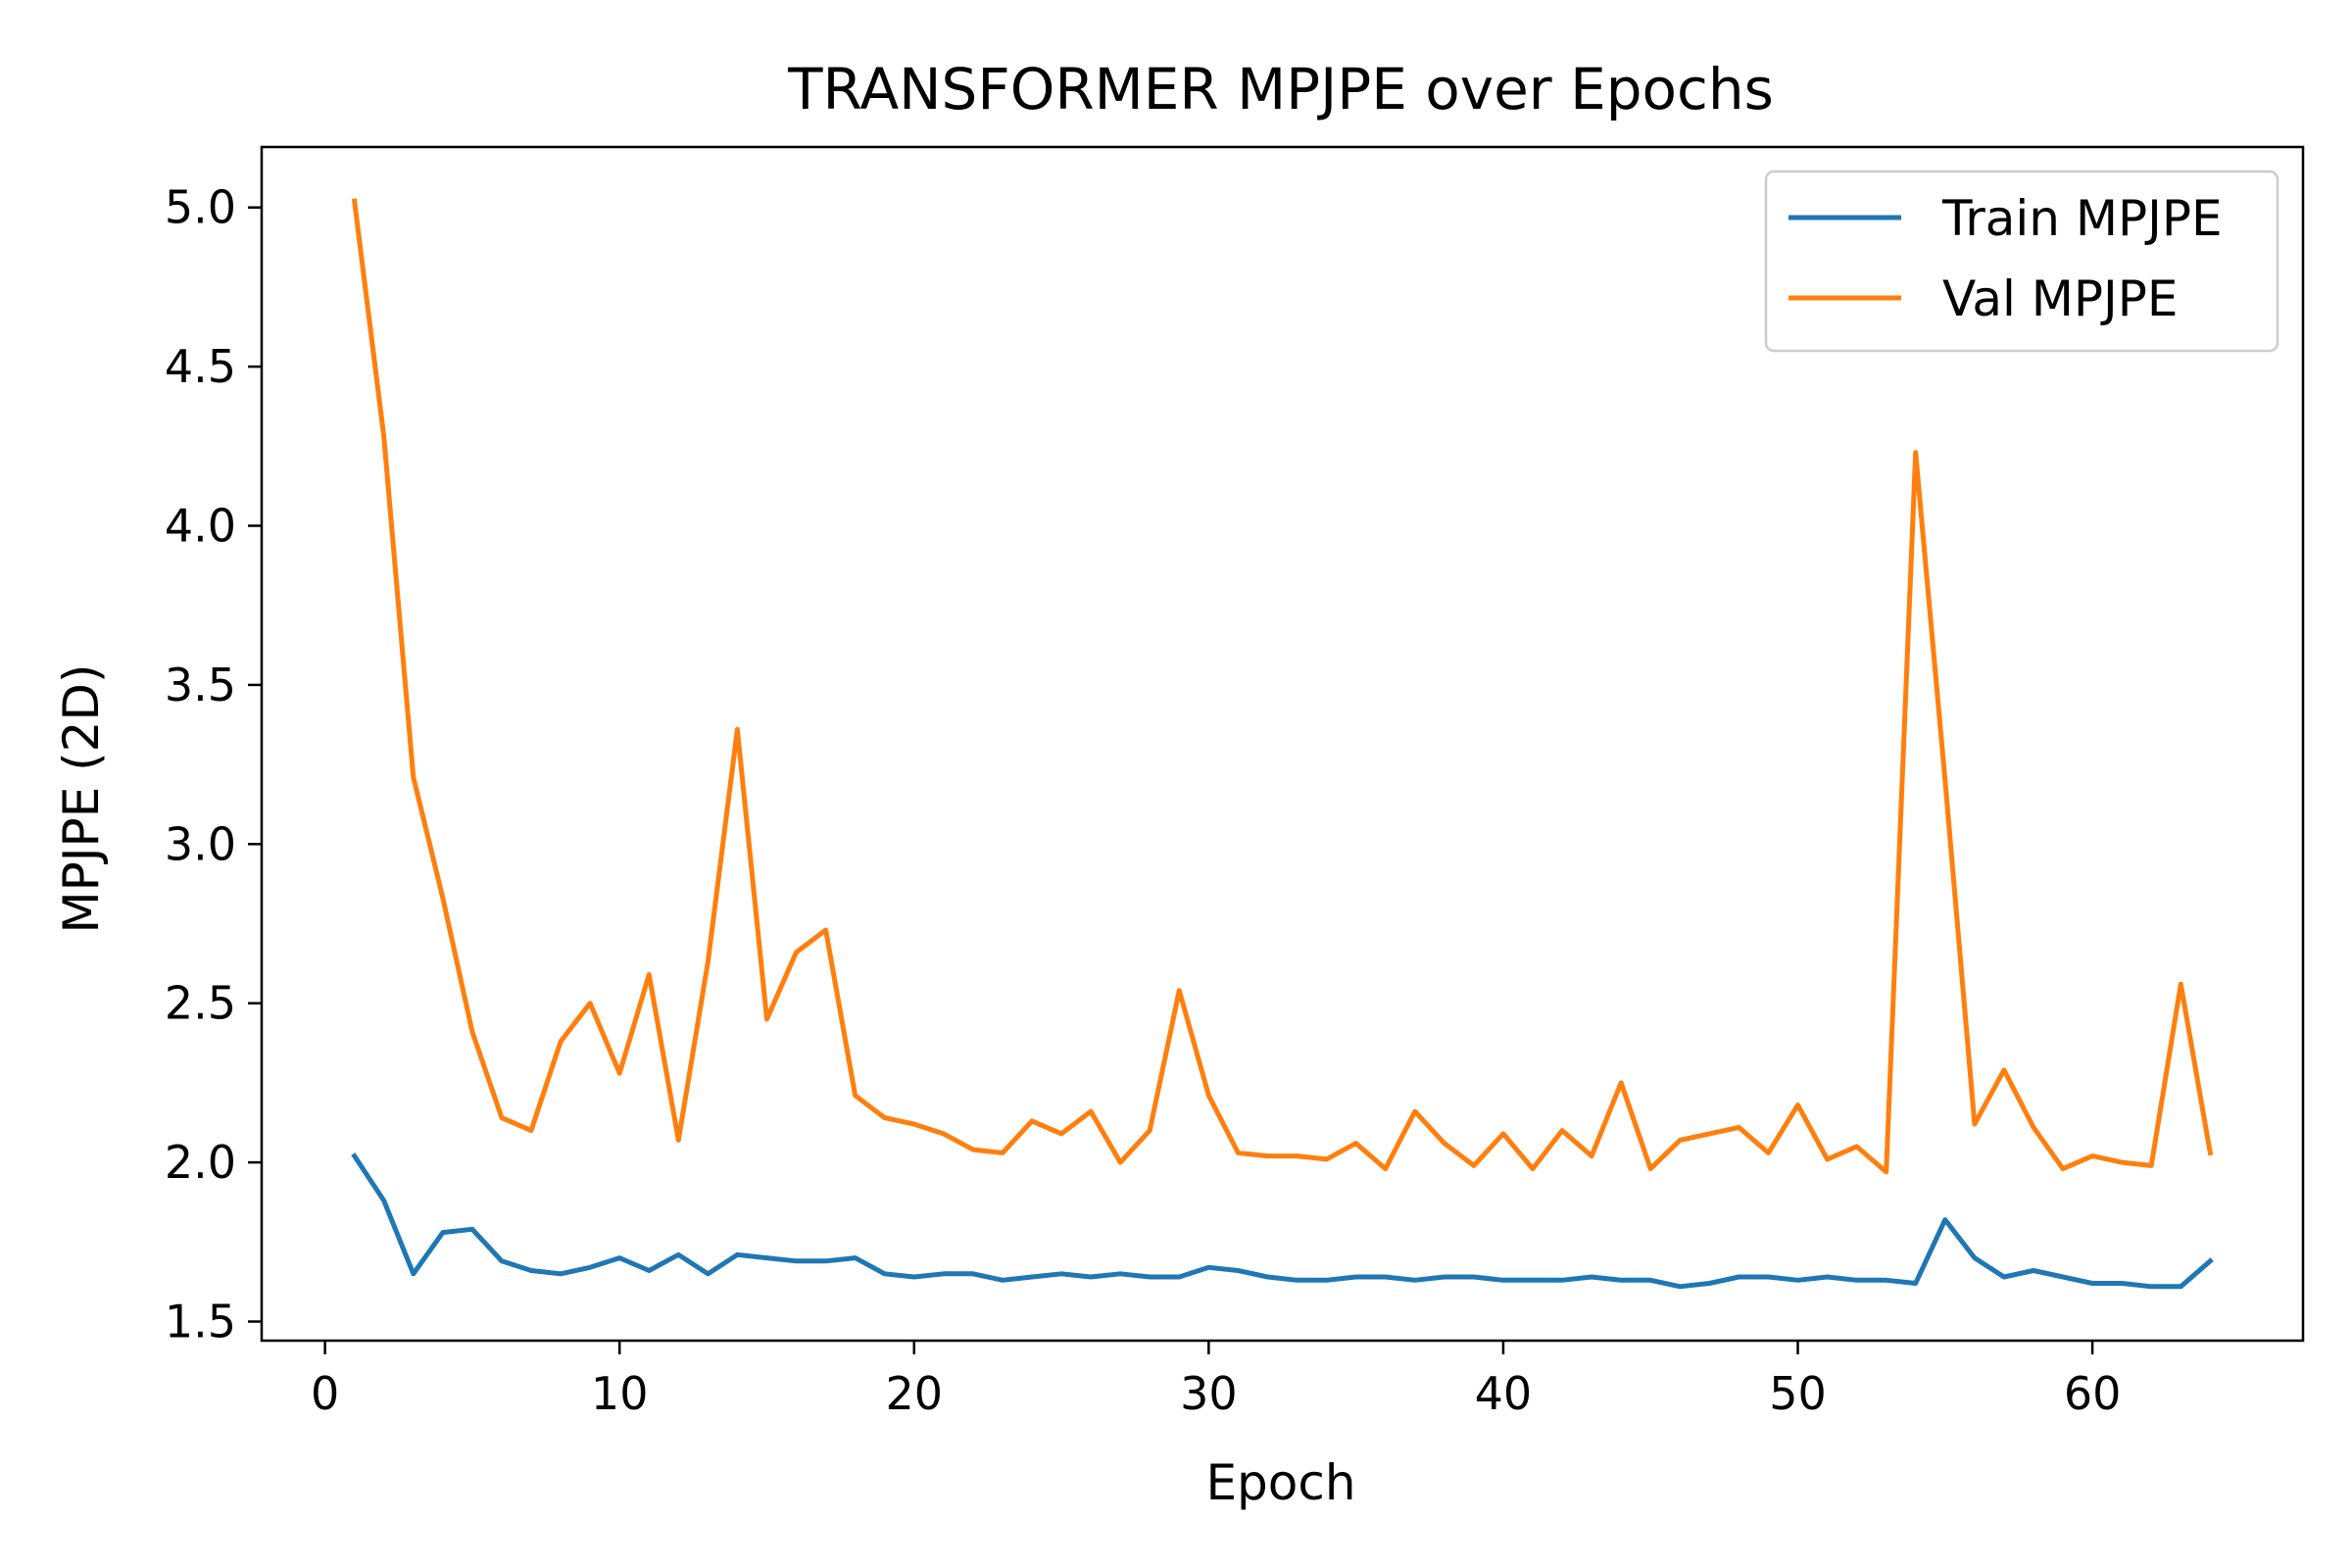 This screenshot has height=1568, width=2352. What do you see at coordinates (915, 1393) in the screenshot?
I see `x-tick-label: 20` at bounding box center [915, 1393].